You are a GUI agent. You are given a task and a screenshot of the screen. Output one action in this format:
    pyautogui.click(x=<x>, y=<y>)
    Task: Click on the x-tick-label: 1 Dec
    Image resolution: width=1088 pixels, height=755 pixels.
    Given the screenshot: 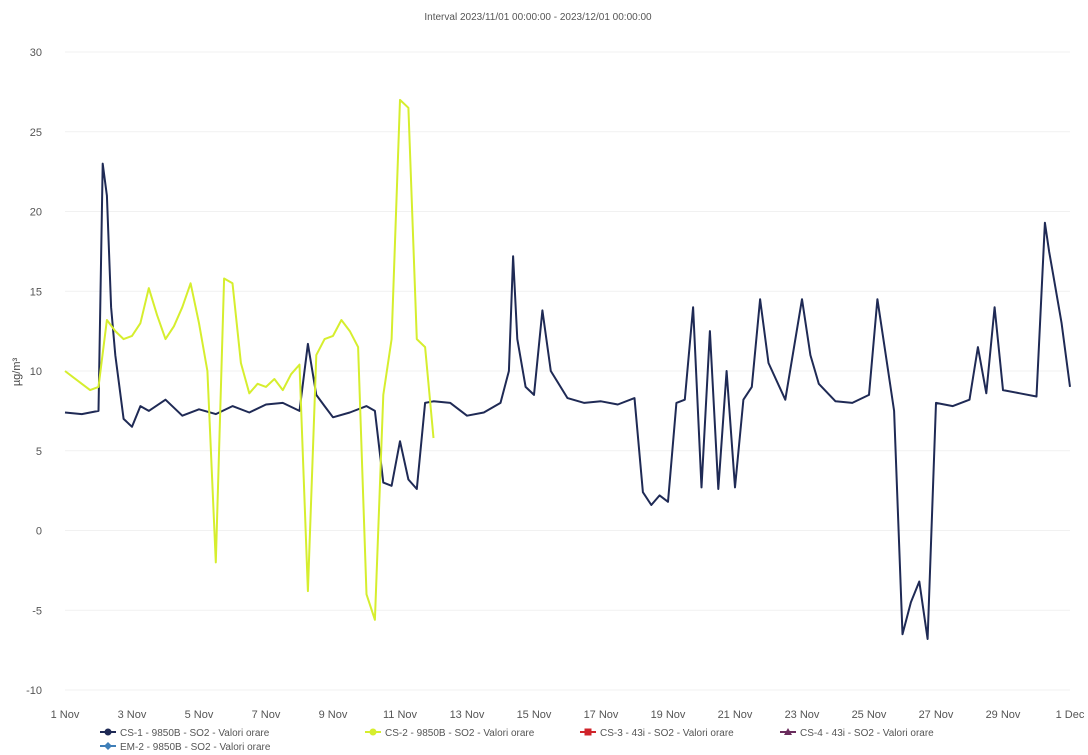 What is the action you would take?
    pyautogui.click(x=1070, y=715)
    